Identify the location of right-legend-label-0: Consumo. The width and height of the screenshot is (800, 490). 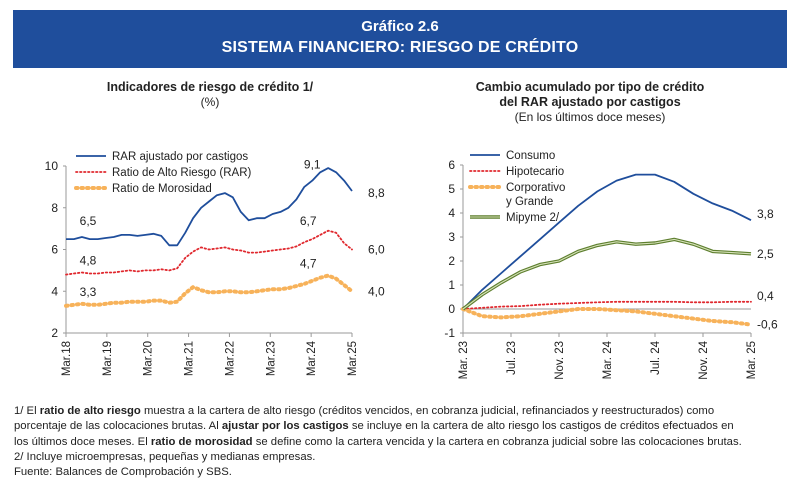
(530, 156).